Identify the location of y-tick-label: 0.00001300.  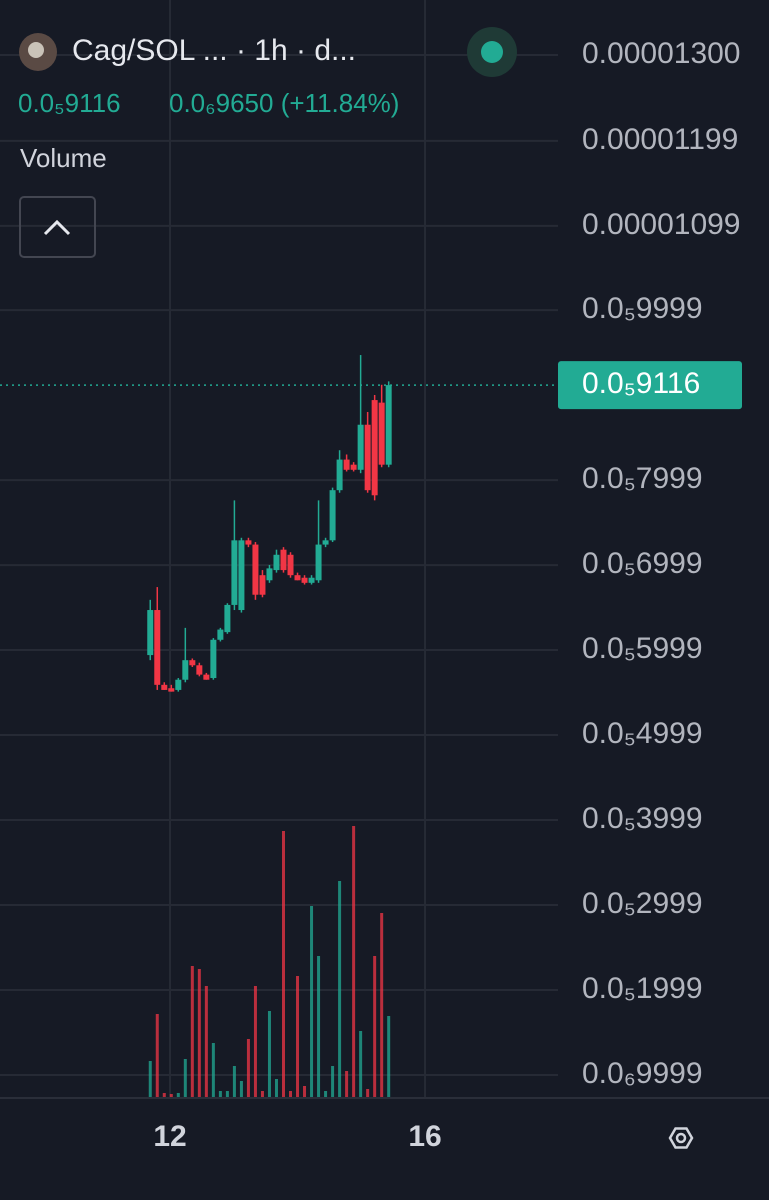
(661, 53).